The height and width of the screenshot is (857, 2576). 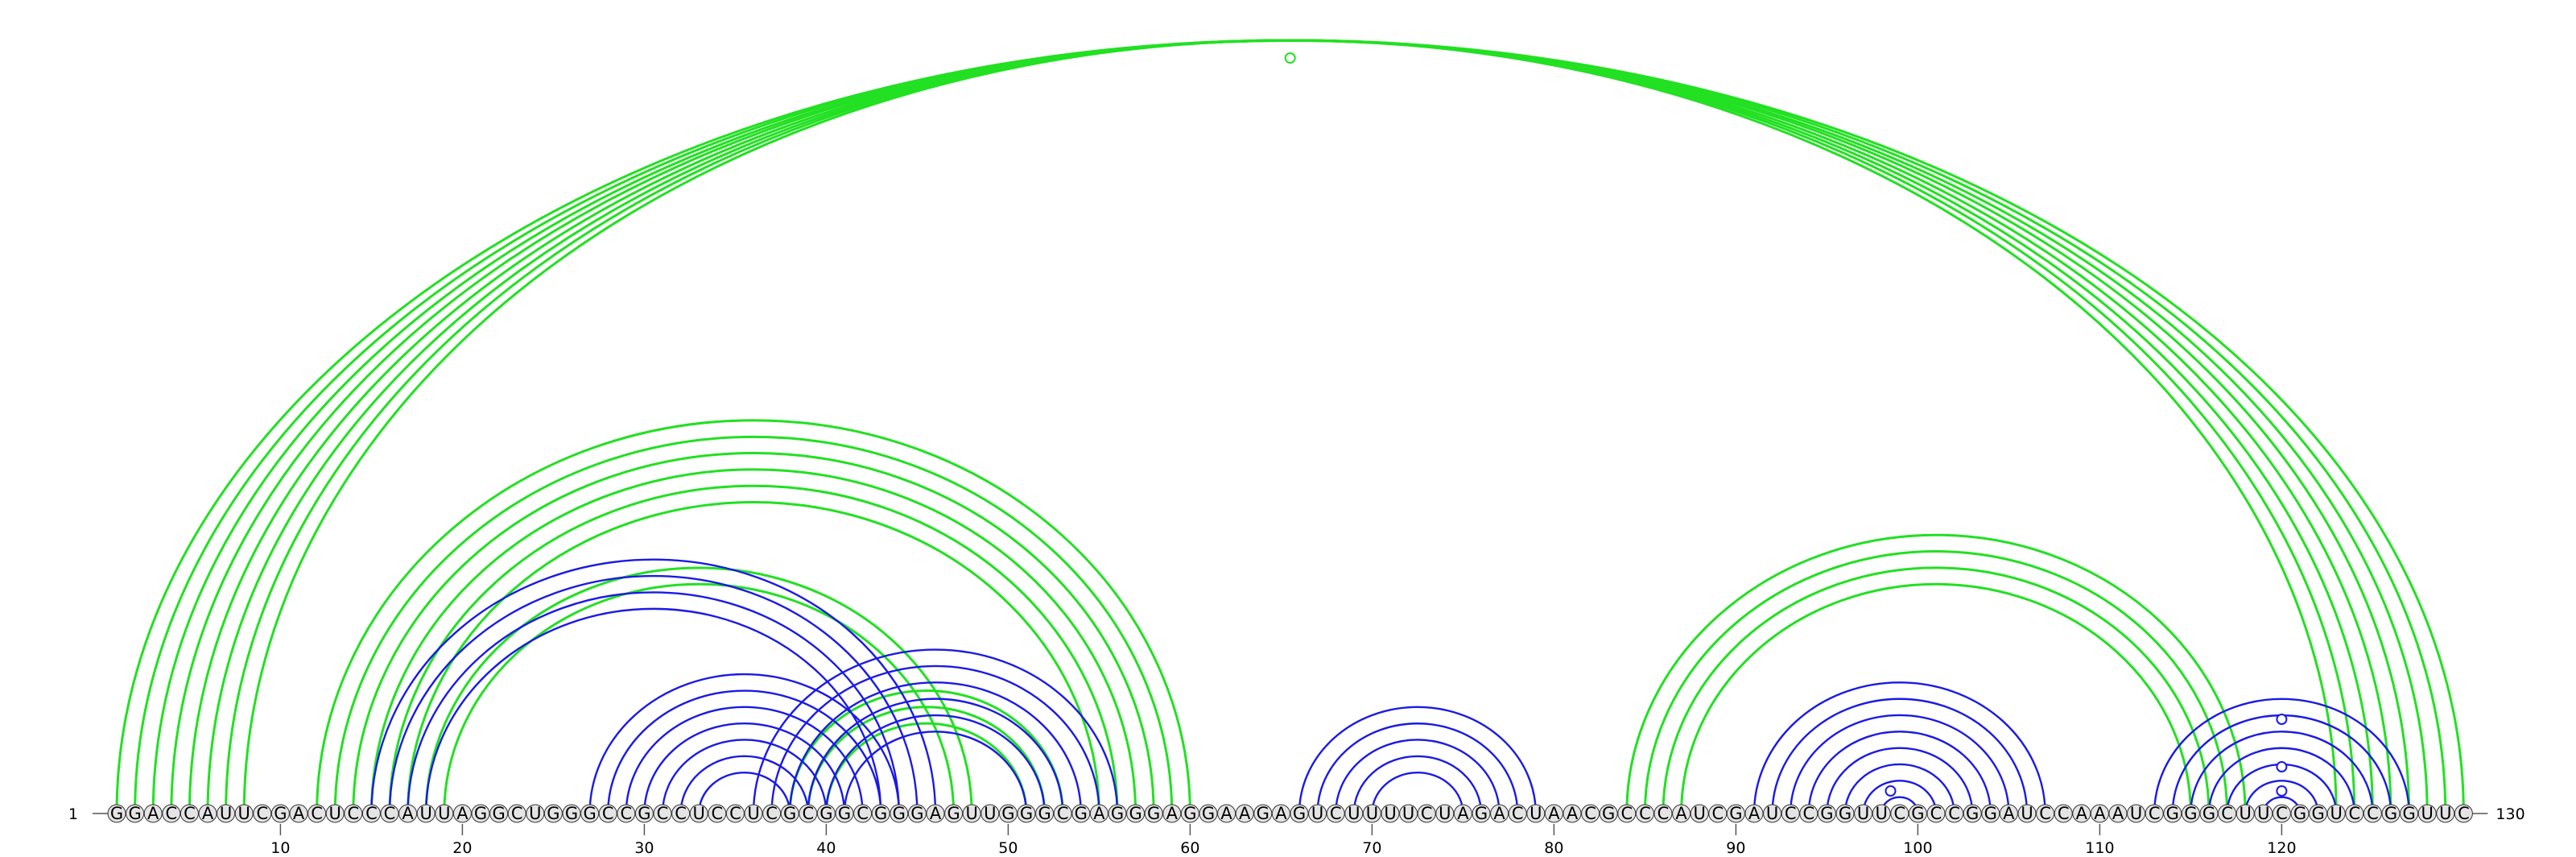 I want to click on arc-marker, so click(x=2282, y=791).